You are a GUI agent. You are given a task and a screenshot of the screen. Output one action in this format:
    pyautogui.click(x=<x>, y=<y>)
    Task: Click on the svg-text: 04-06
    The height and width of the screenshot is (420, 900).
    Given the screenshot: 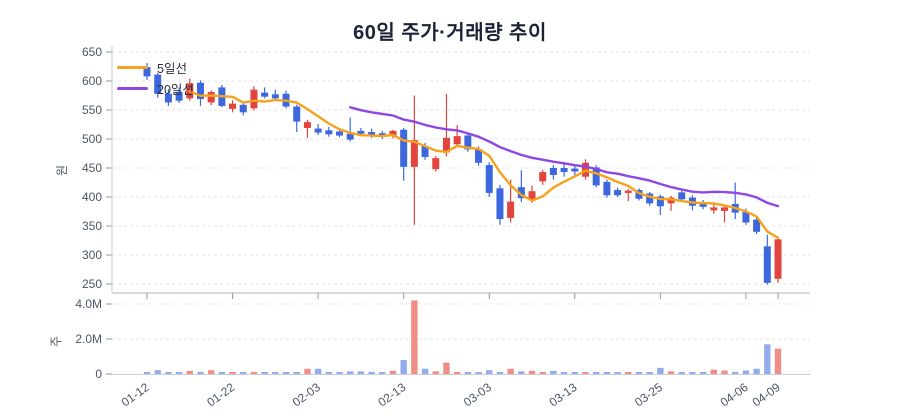 What is the action you would take?
    pyautogui.click(x=734, y=395)
    